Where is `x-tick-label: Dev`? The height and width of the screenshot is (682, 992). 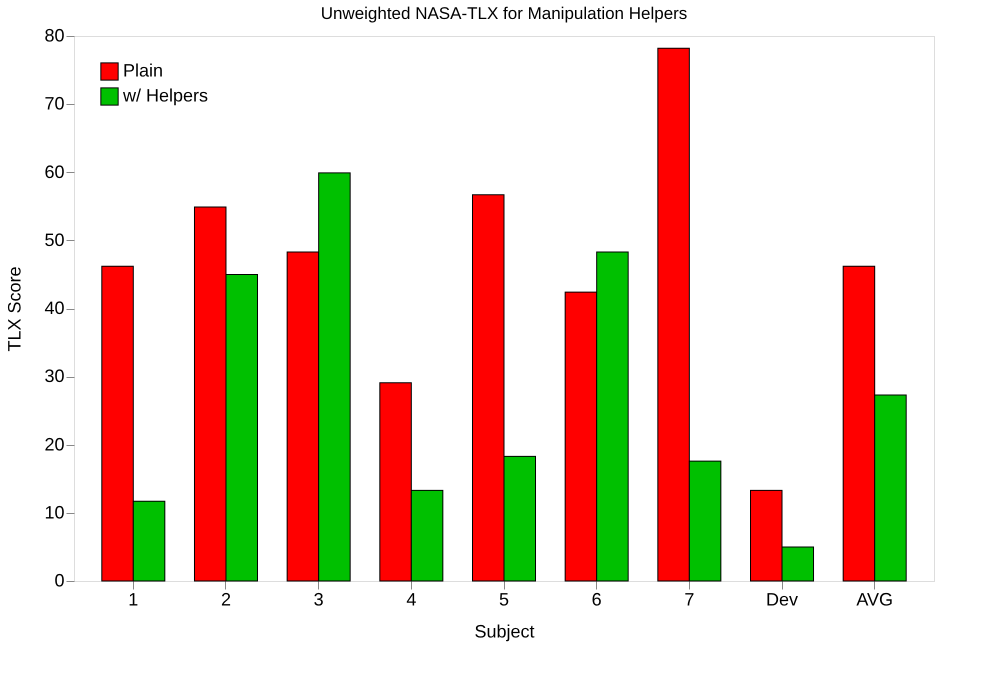
x-tick-label: Dev is located at coordinates (782, 600).